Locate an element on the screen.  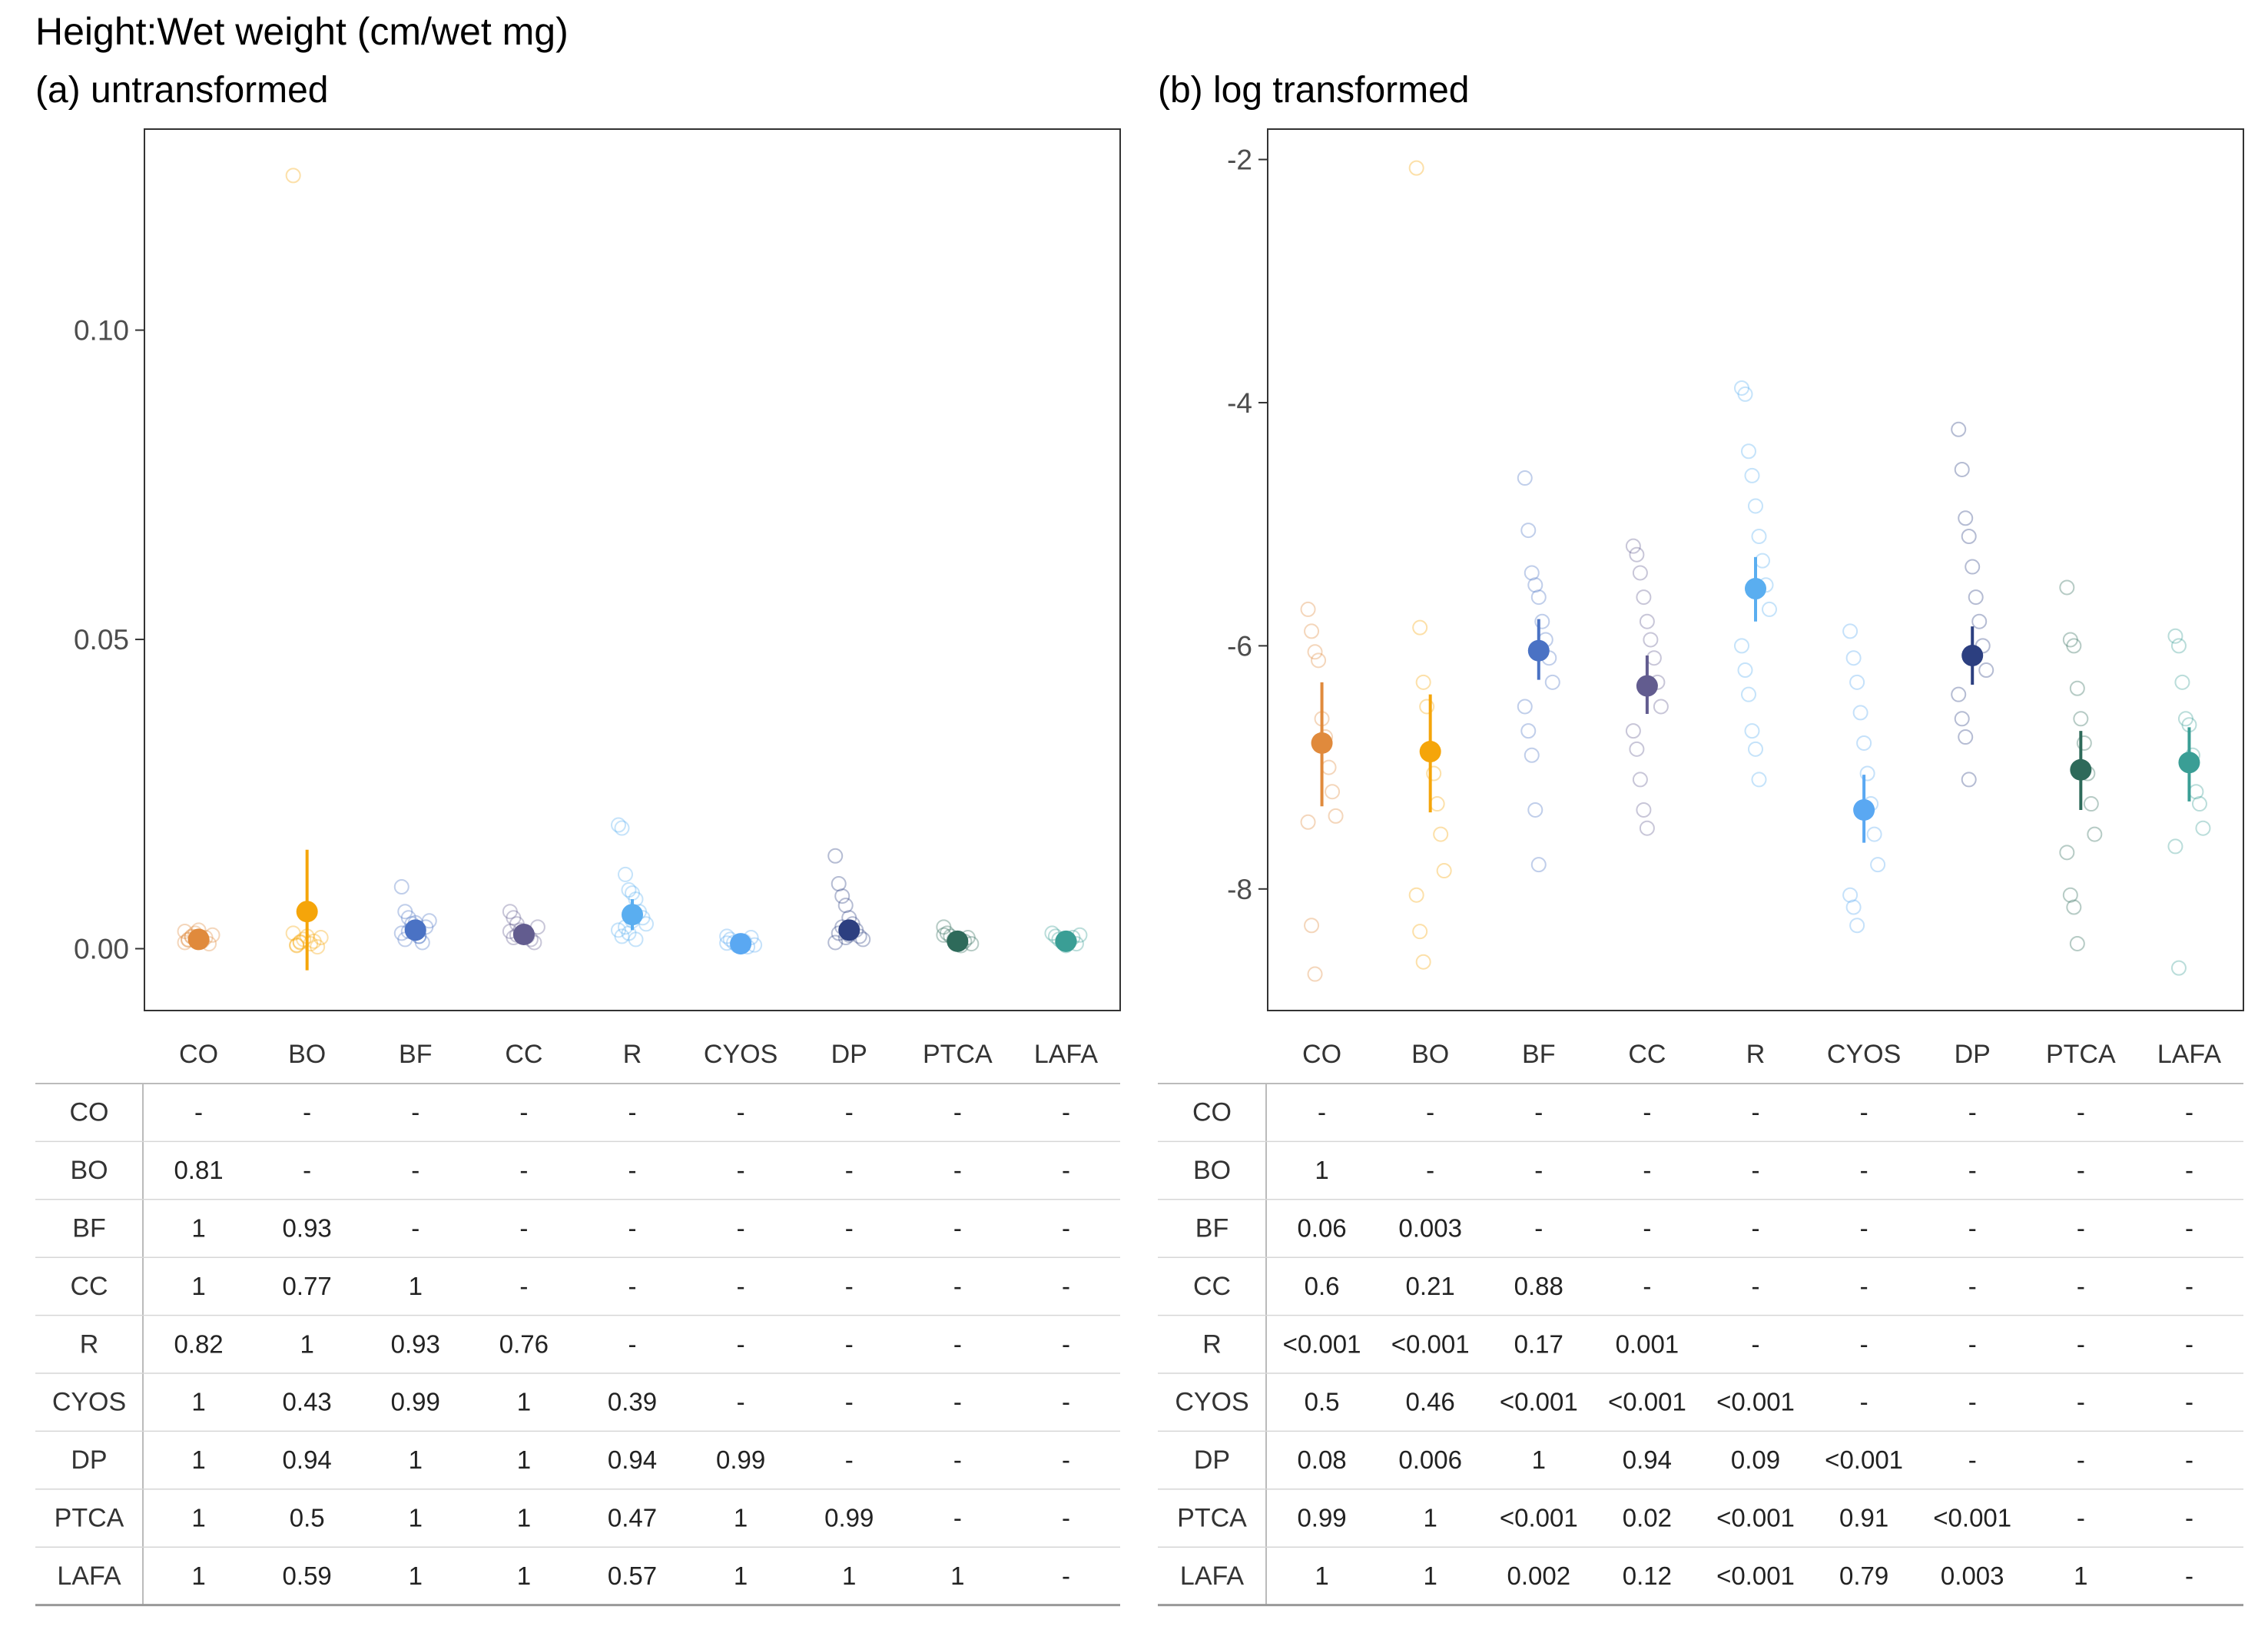
table-cell: 0.17 is located at coordinates (1539, 1344).